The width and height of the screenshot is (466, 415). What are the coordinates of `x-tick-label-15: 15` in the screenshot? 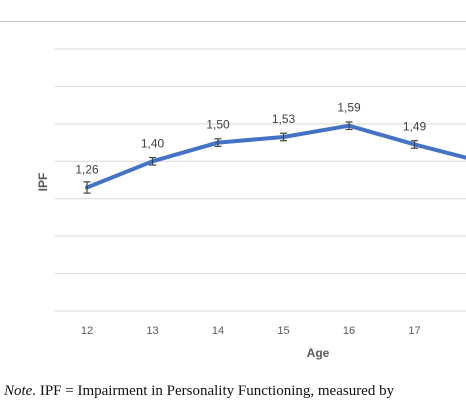 It's located at (283, 331).